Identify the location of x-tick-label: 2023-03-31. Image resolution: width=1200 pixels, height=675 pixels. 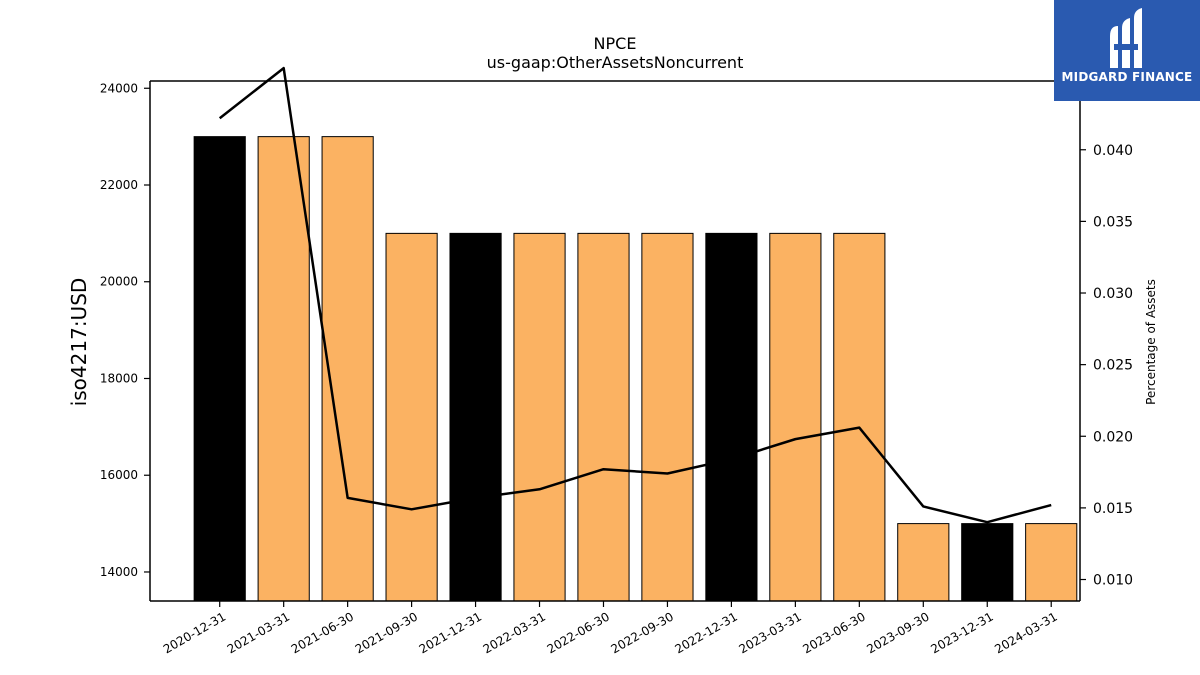
(769, 632).